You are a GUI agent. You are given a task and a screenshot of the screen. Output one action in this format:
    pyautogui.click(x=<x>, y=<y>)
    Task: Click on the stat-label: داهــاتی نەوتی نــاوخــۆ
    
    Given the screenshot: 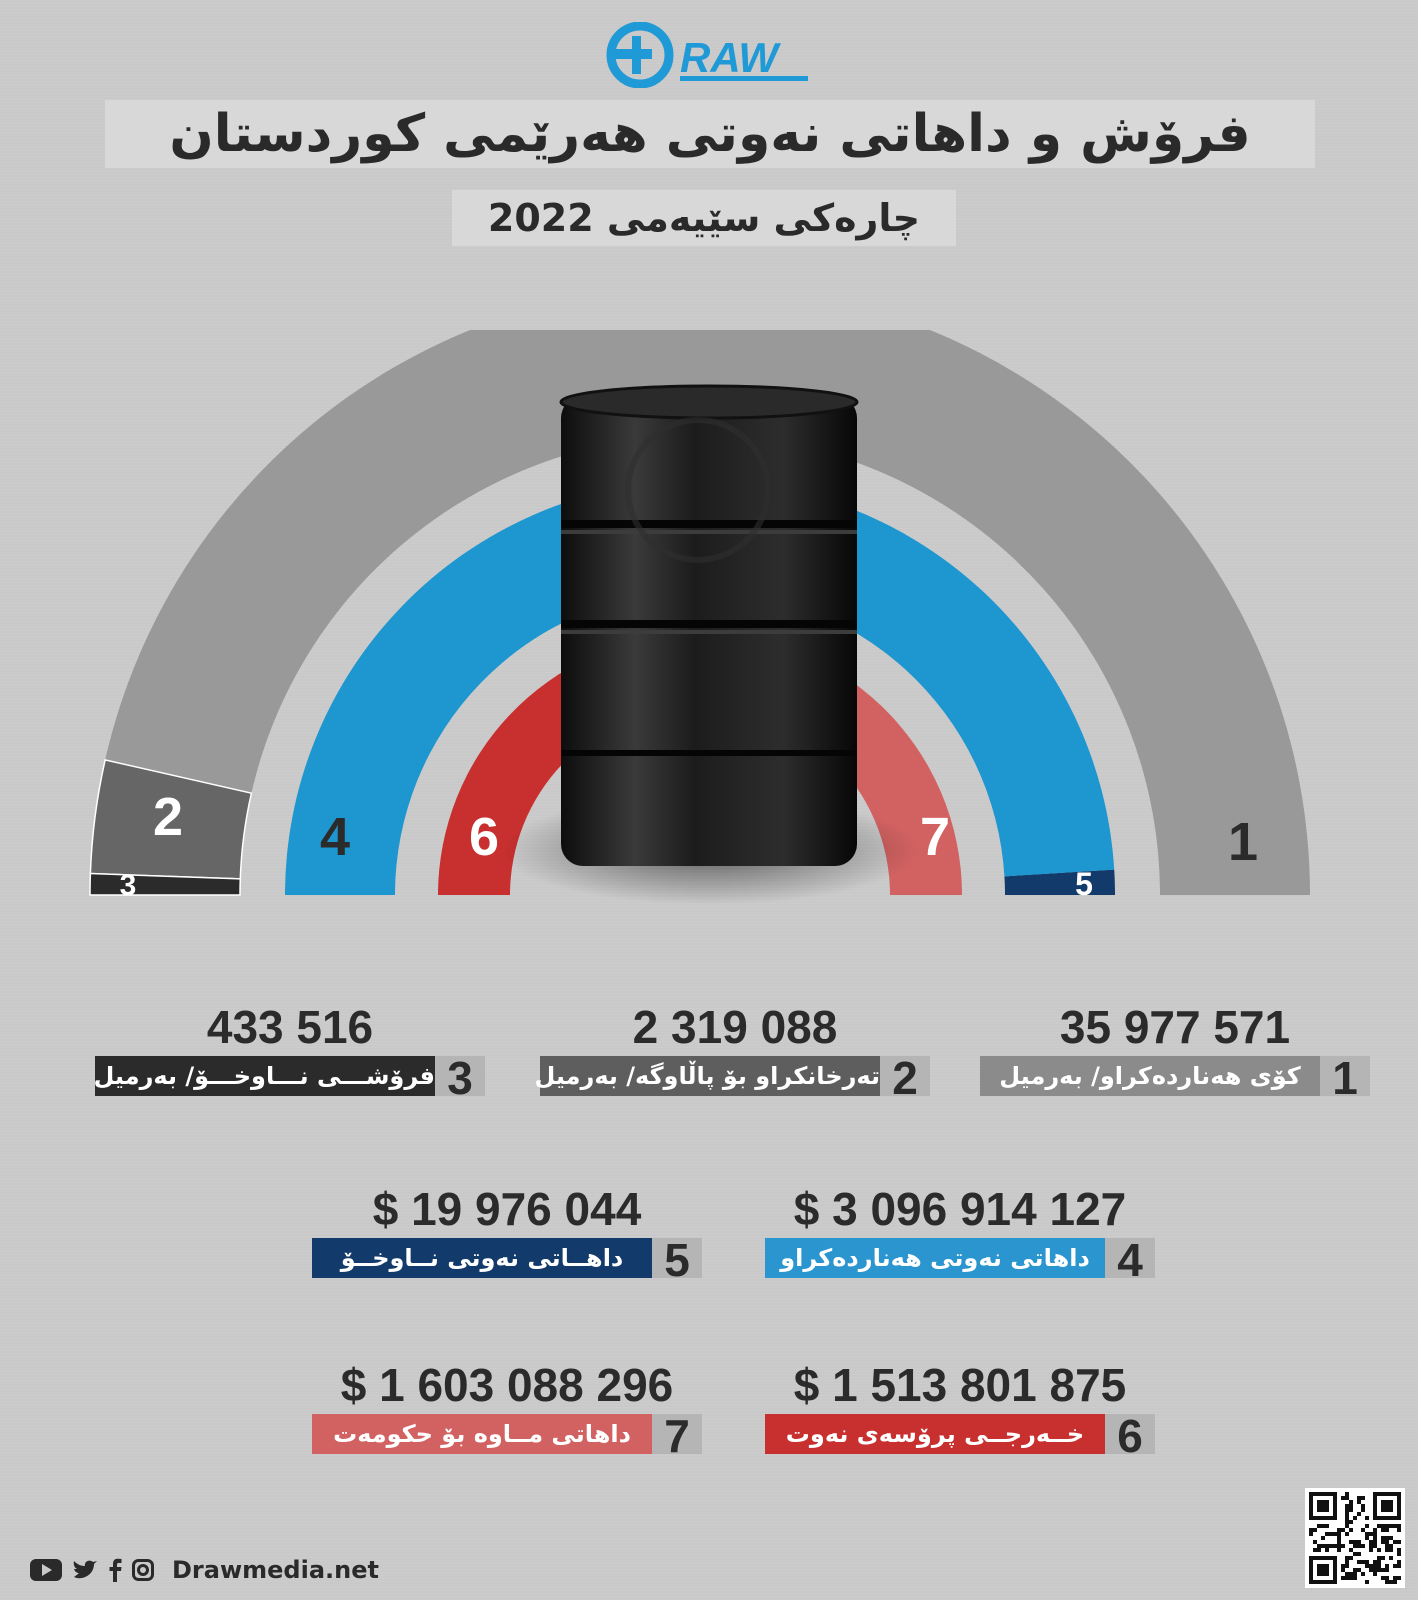 What is the action you would take?
    pyautogui.click(x=482, y=1258)
    